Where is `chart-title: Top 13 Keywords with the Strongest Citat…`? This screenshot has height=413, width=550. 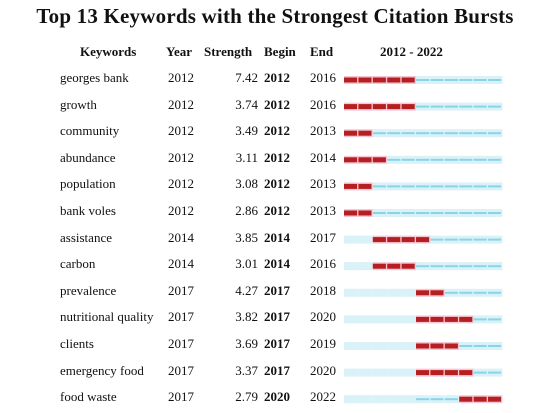 chart-title: Top 13 Keywords with the Strongest Citat… is located at coordinates (275, 16).